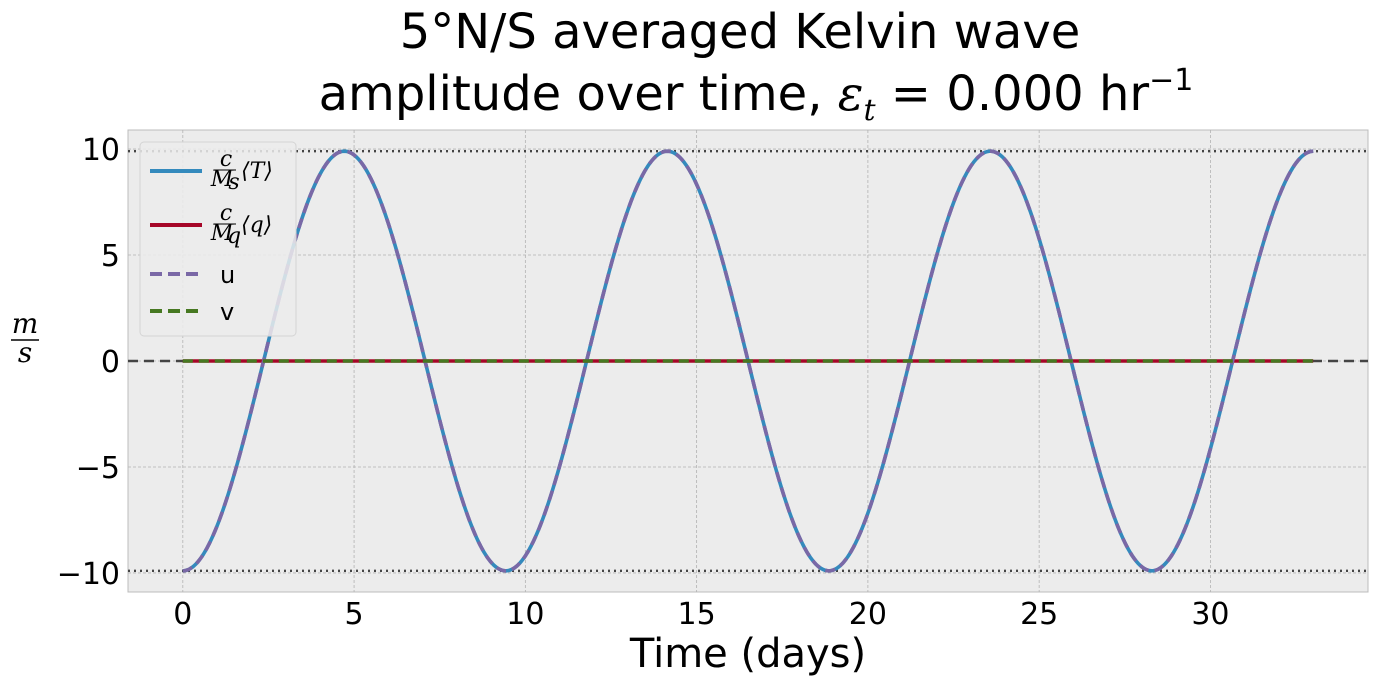 The image size is (1377, 685). What do you see at coordinates (740, 32) in the screenshot?
I see `chart-title-line-1: 5°N/S averaged Kelvin wave` at bounding box center [740, 32].